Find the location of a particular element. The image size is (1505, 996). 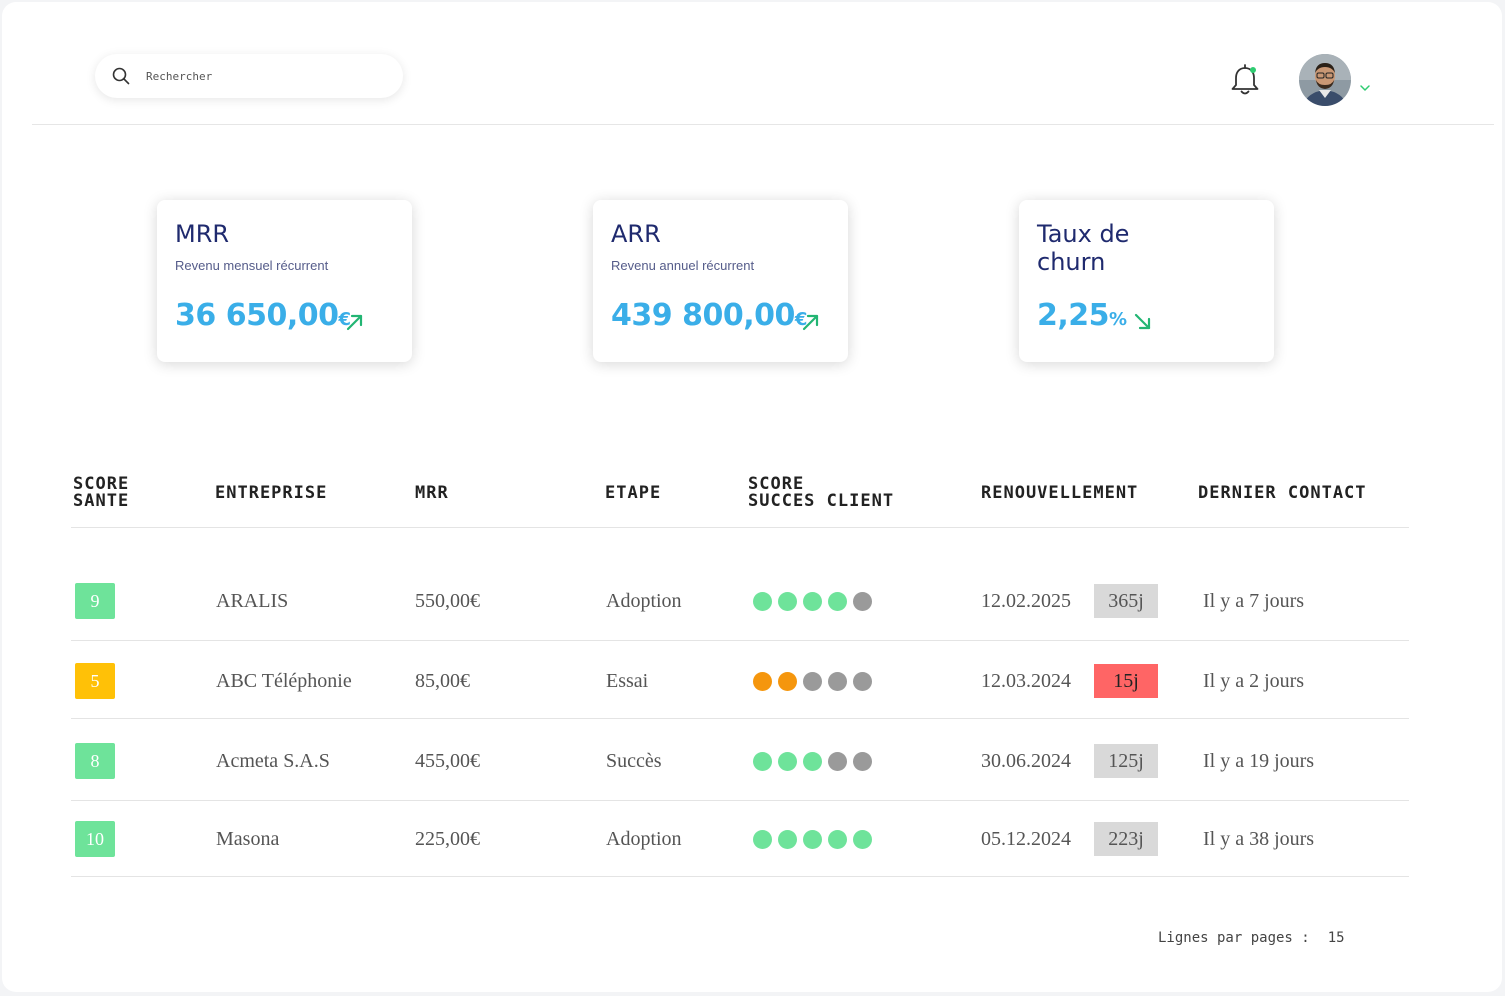

last-contact: Il y a 2 jours is located at coordinates (1254, 681).